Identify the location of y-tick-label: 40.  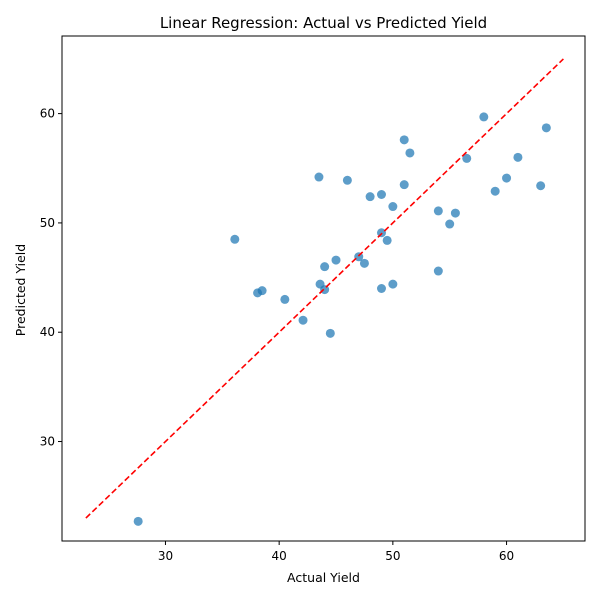
(47, 332).